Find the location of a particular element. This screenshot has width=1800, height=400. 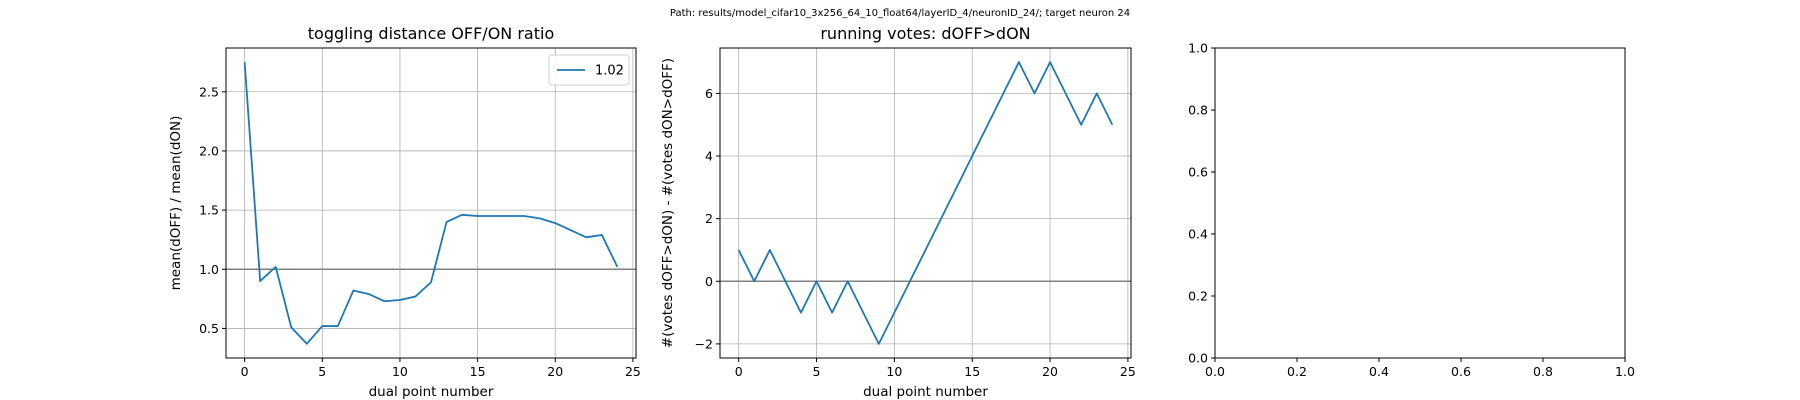

y-tick-label: 0.6 is located at coordinates (1198, 172).